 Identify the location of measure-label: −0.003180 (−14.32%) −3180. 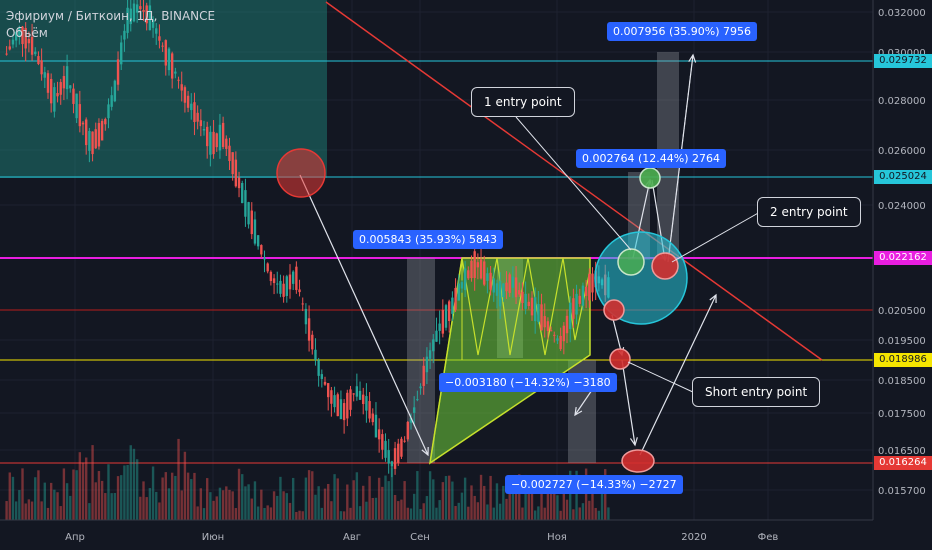
(528, 382).